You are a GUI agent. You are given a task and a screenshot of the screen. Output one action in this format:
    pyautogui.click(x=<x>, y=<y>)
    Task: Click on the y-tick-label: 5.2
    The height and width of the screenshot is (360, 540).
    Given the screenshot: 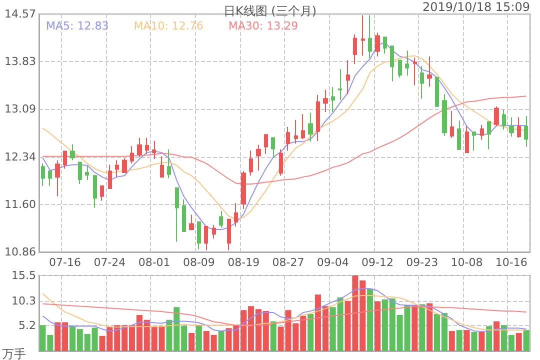 What is the action you would take?
    pyautogui.click(x=27, y=325)
    